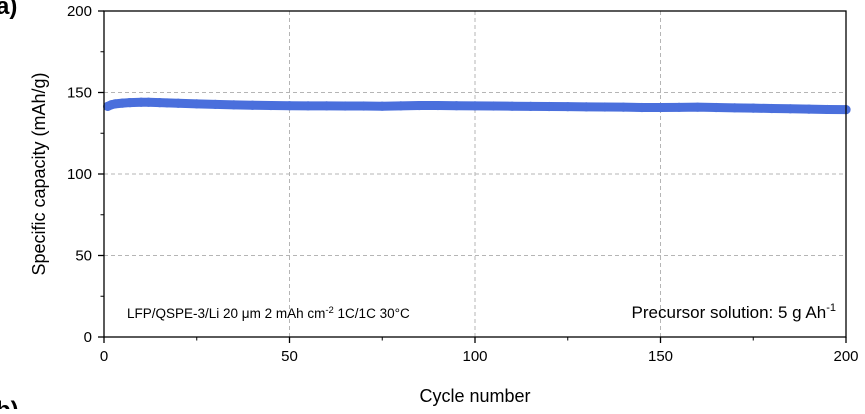 The height and width of the screenshot is (414, 865). What do you see at coordinates (226, 313) in the screenshot?
I see `cell-condition-text: LFP/QSPE-3/Li 20 μm 2 mAh cm` at bounding box center [226, 313].